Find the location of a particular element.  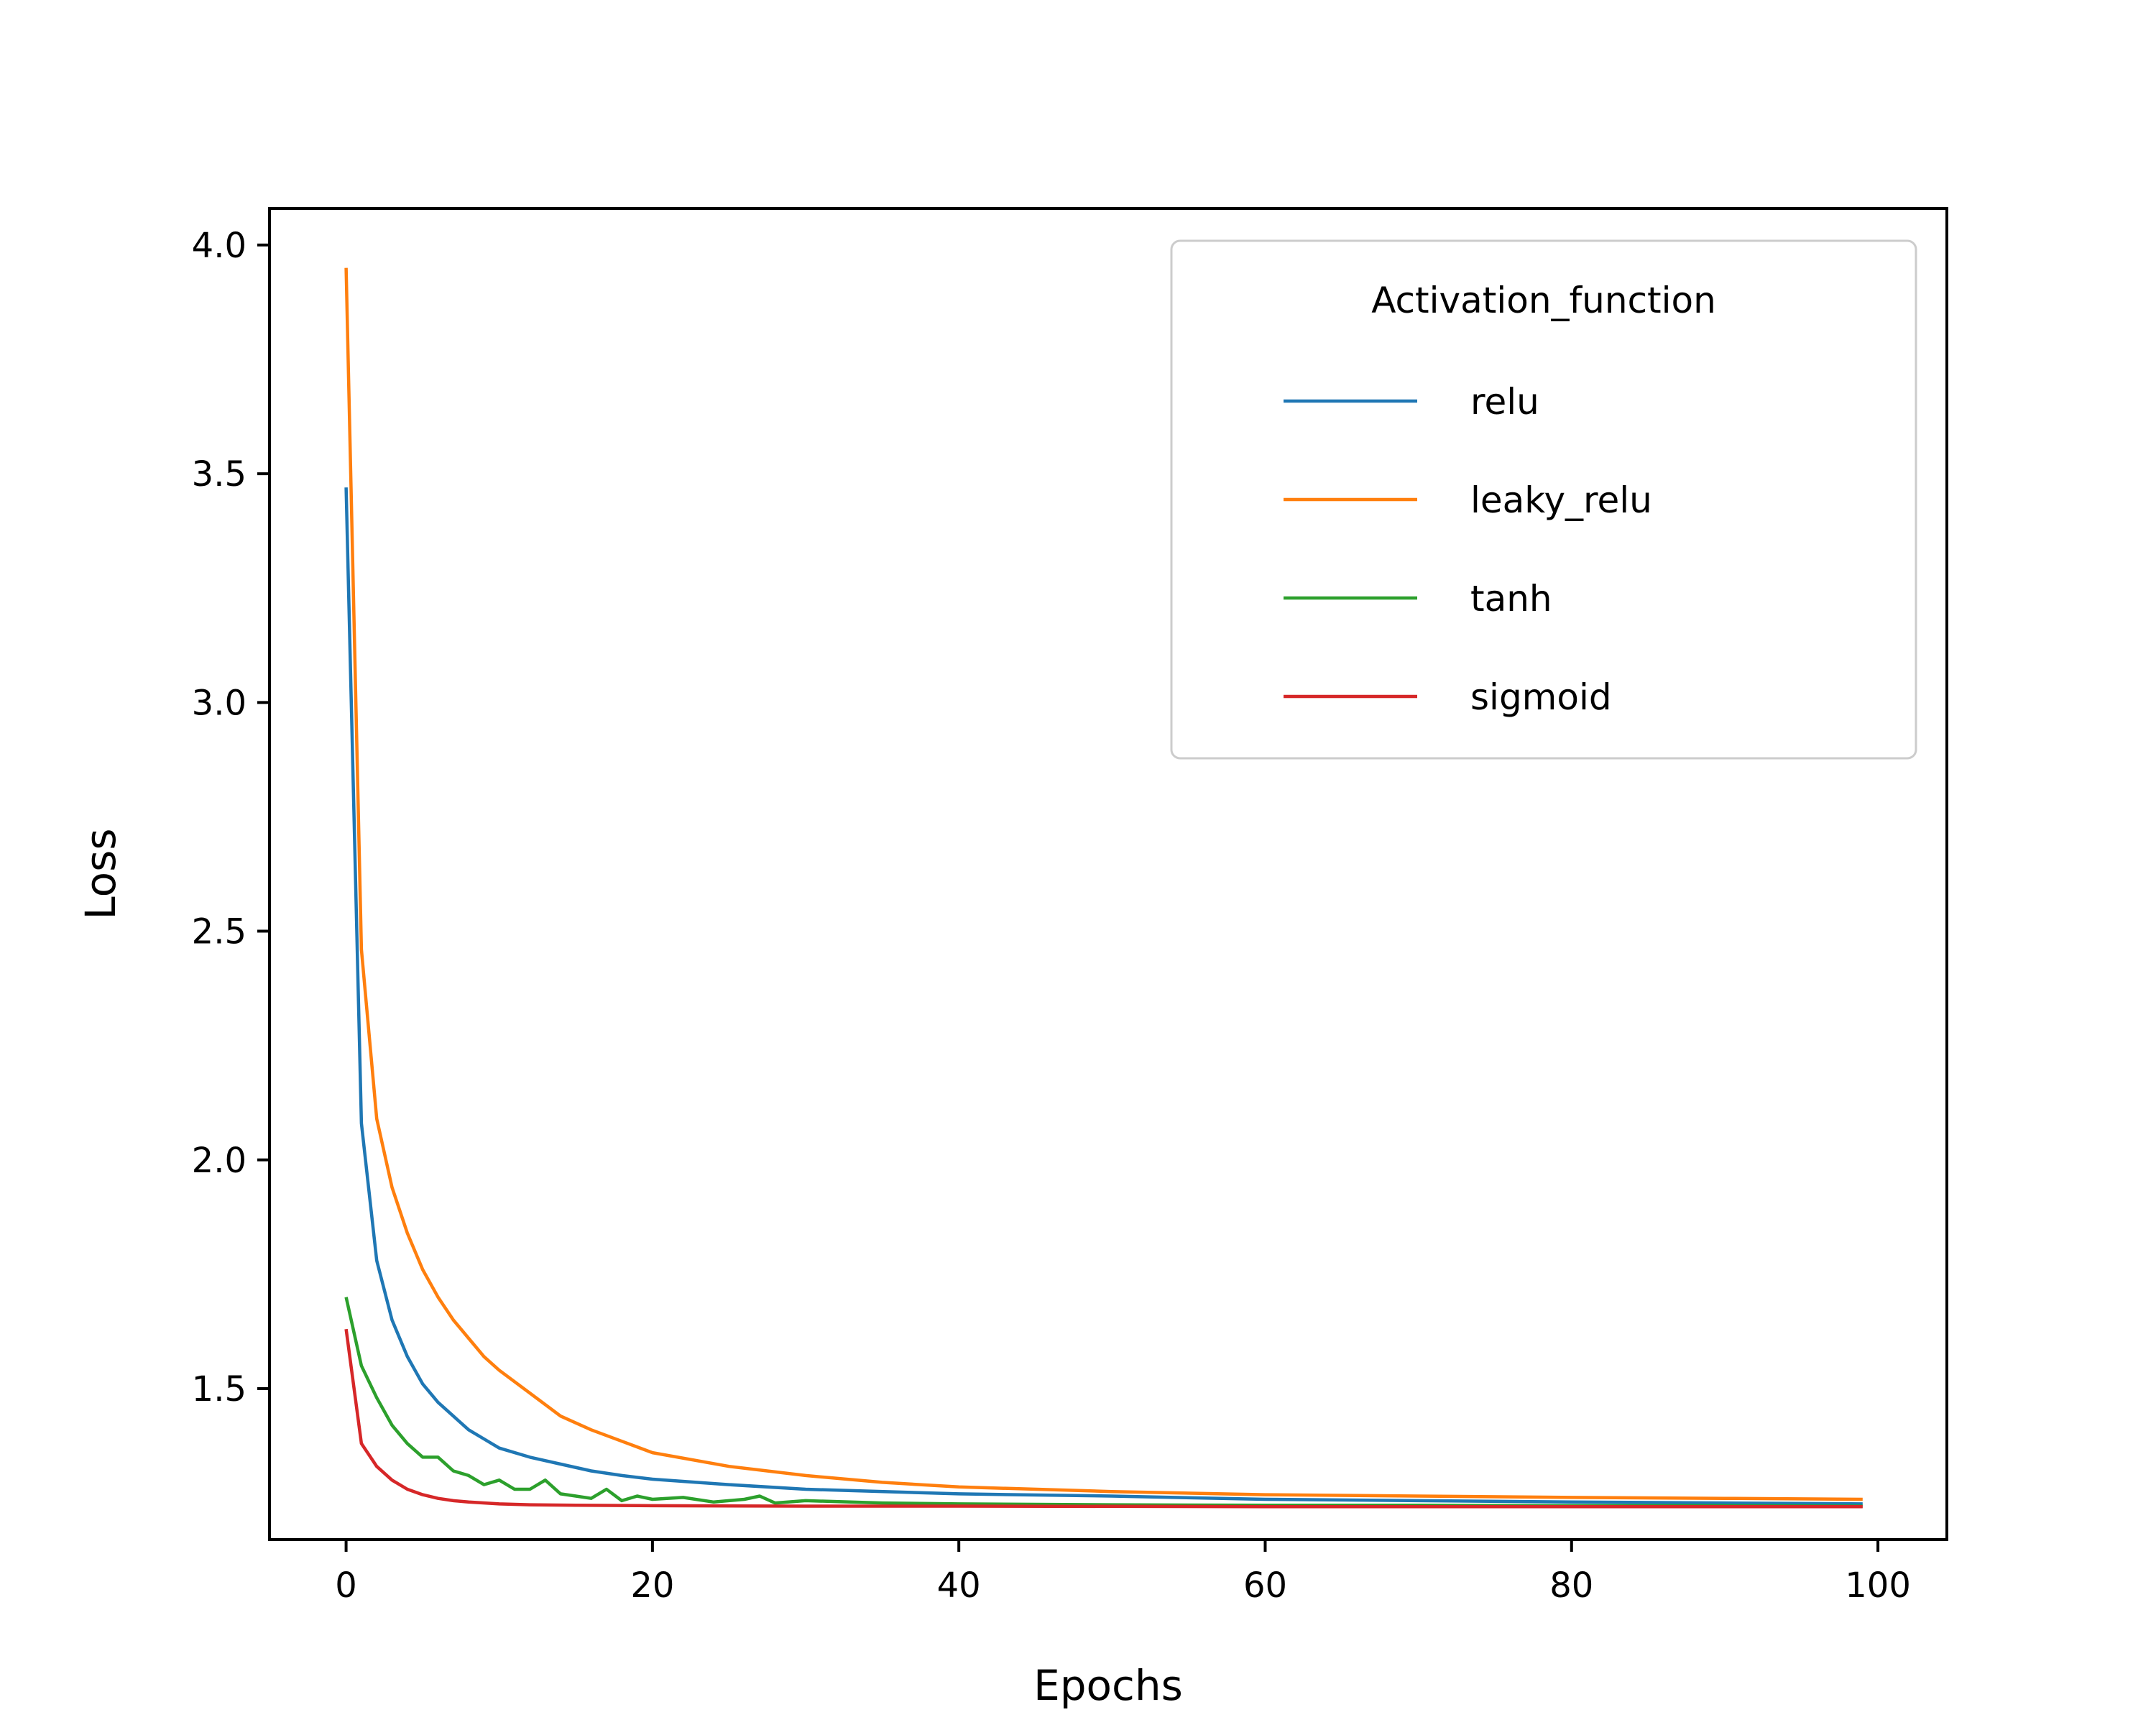

legend-label-sigmoid: sigmoid is located at coordinates (1541, 697).